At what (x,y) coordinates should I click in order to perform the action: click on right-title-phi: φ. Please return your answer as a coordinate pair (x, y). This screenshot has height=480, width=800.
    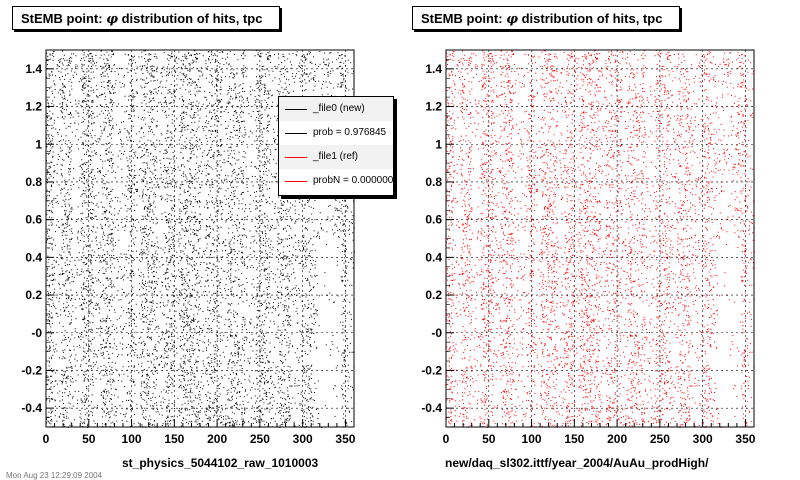
    Looking at the image, I should click on (512, 19).